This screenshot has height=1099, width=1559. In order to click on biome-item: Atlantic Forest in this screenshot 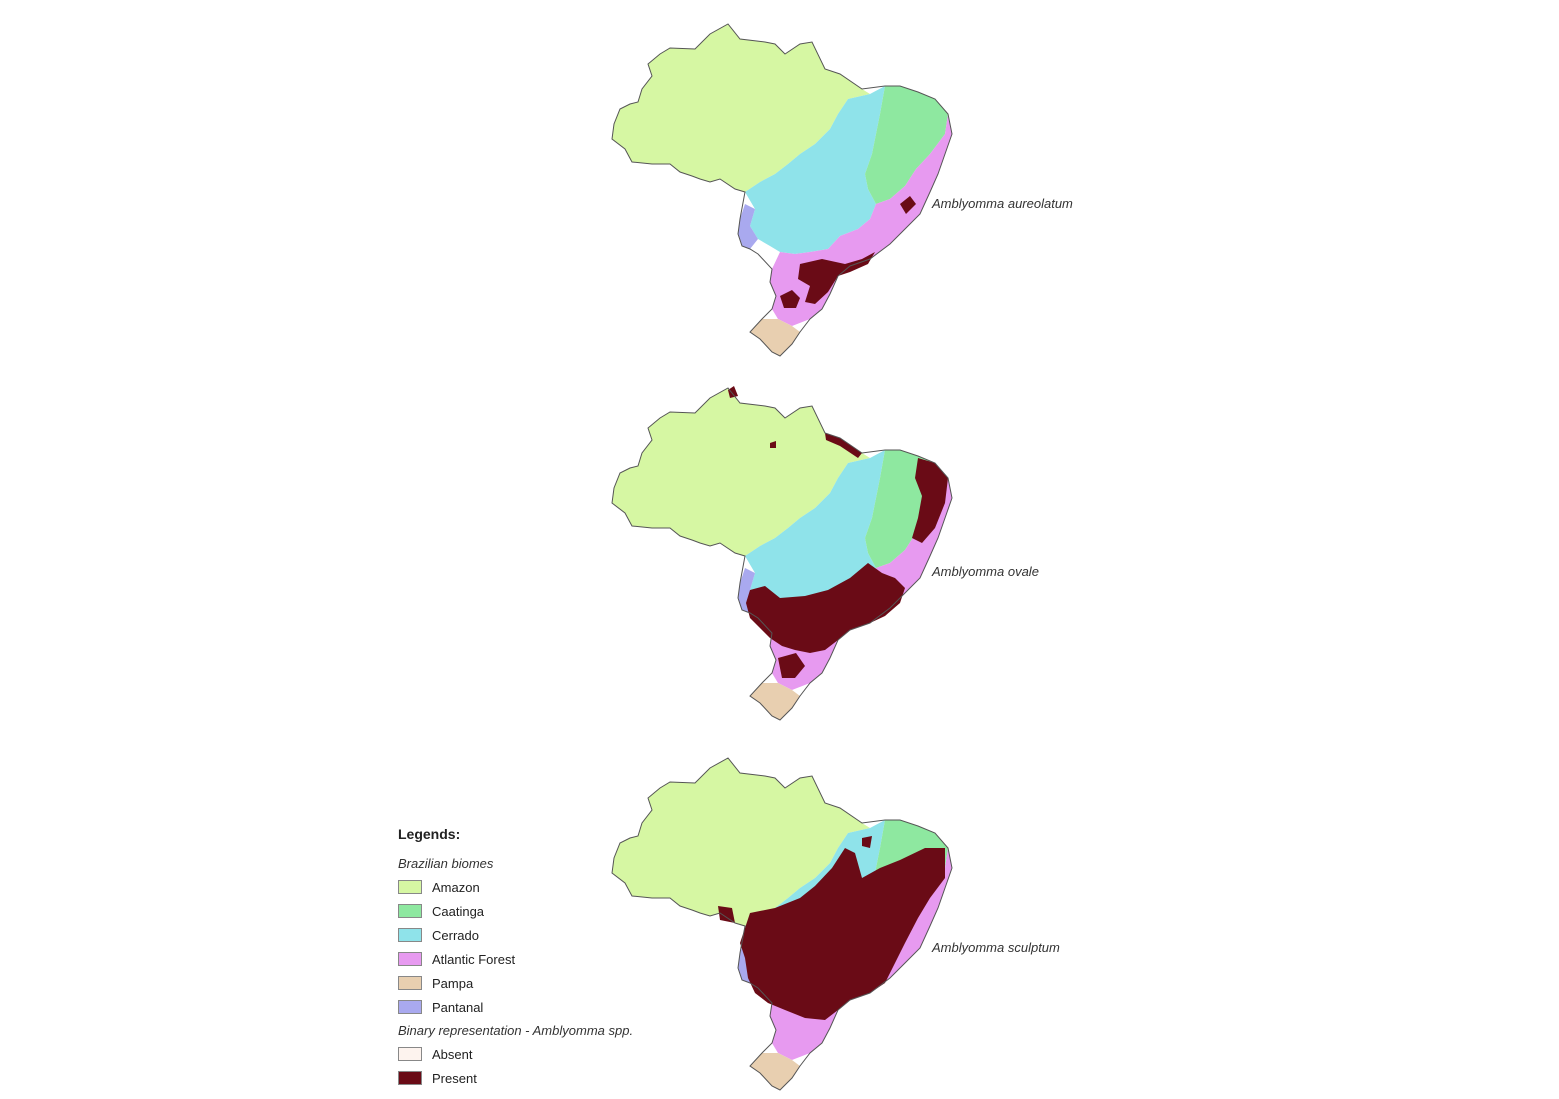, I will do `click(548, 959)`.